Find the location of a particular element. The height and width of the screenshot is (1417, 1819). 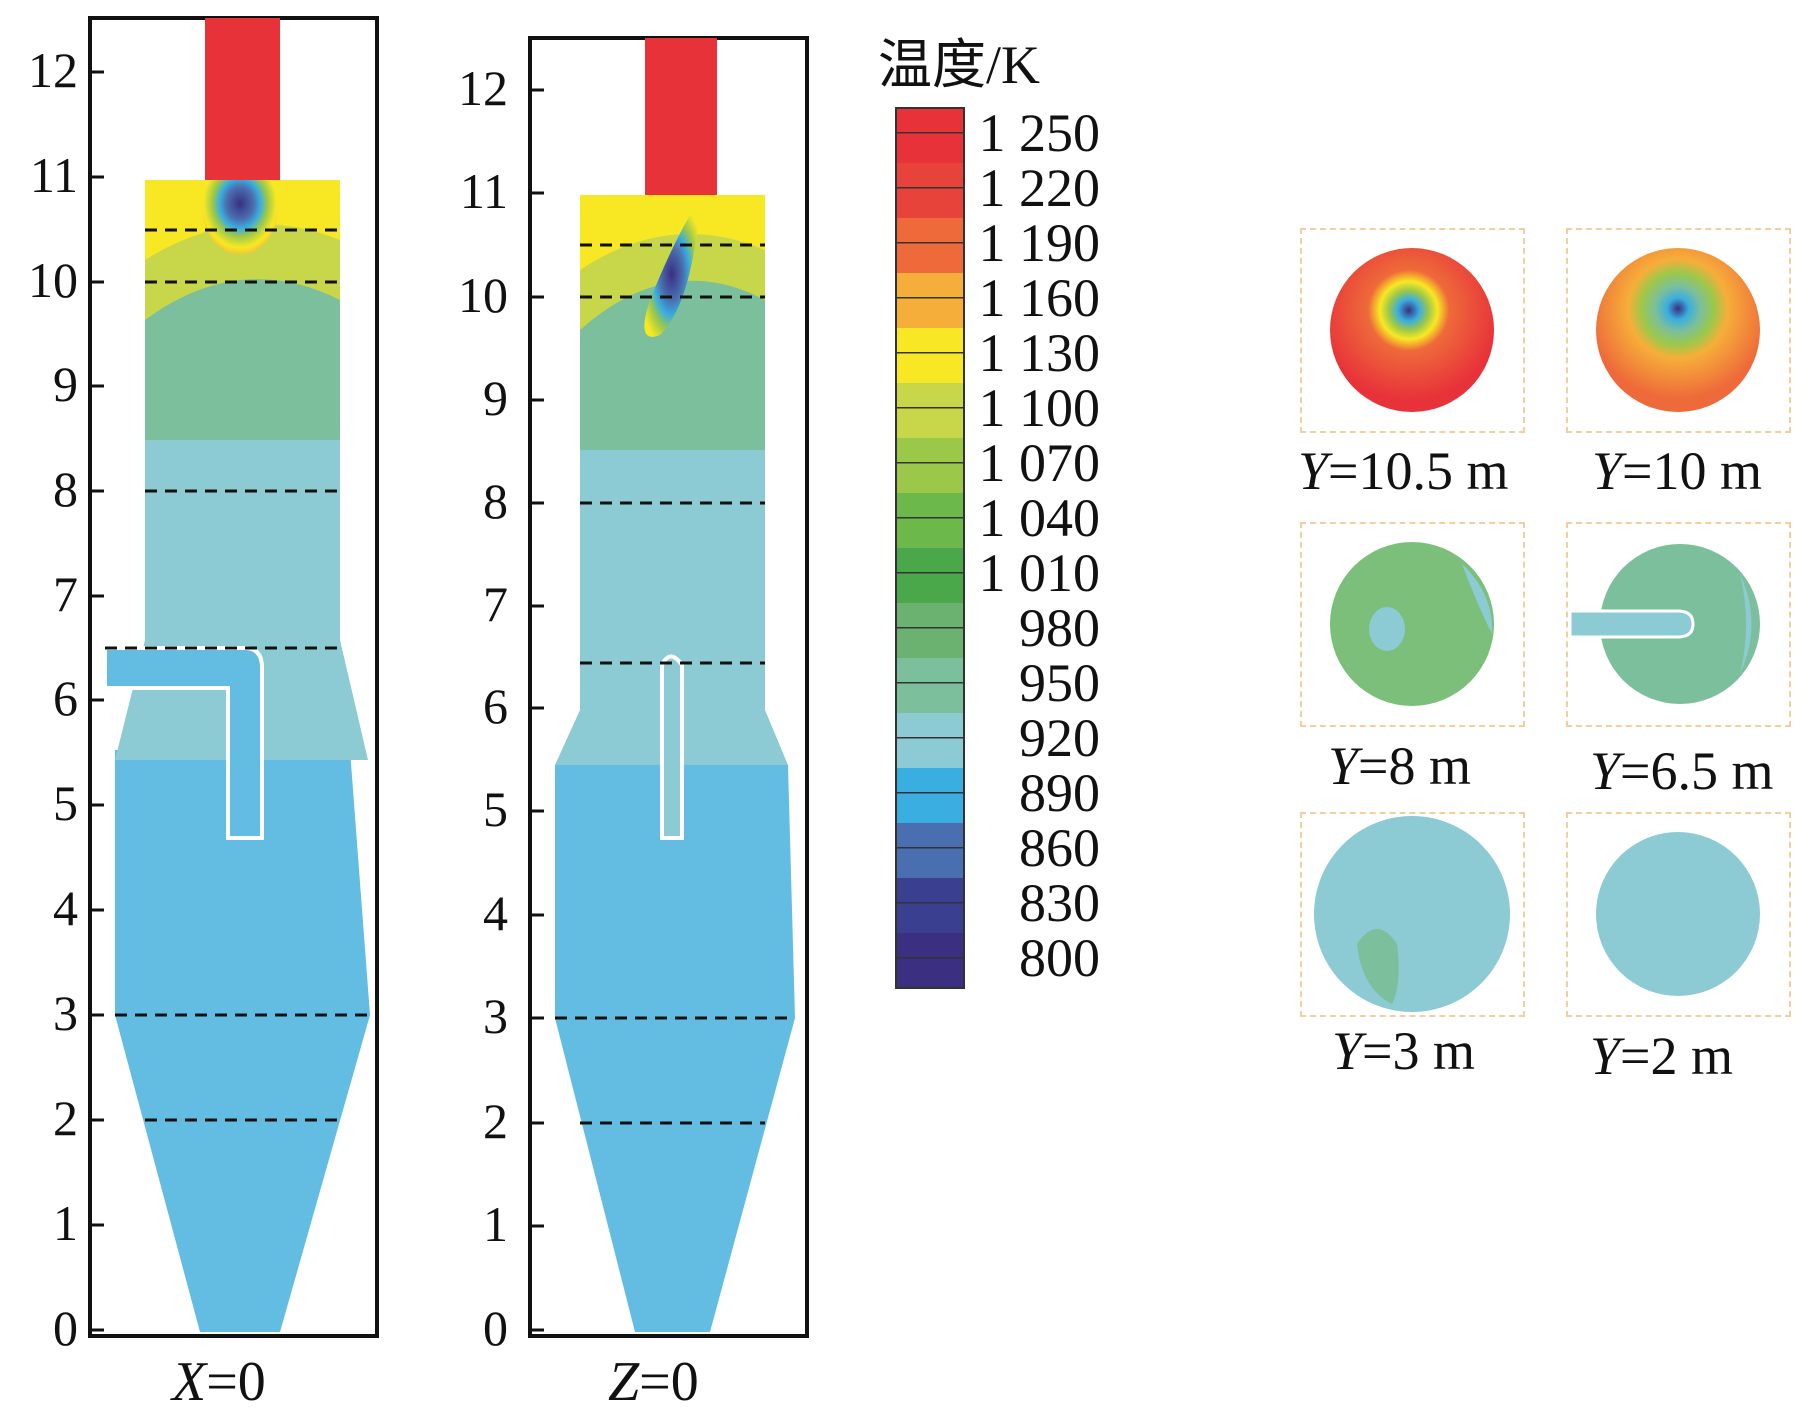

slice-caption: Y=2 m is located at coordinates (1662, 1056).